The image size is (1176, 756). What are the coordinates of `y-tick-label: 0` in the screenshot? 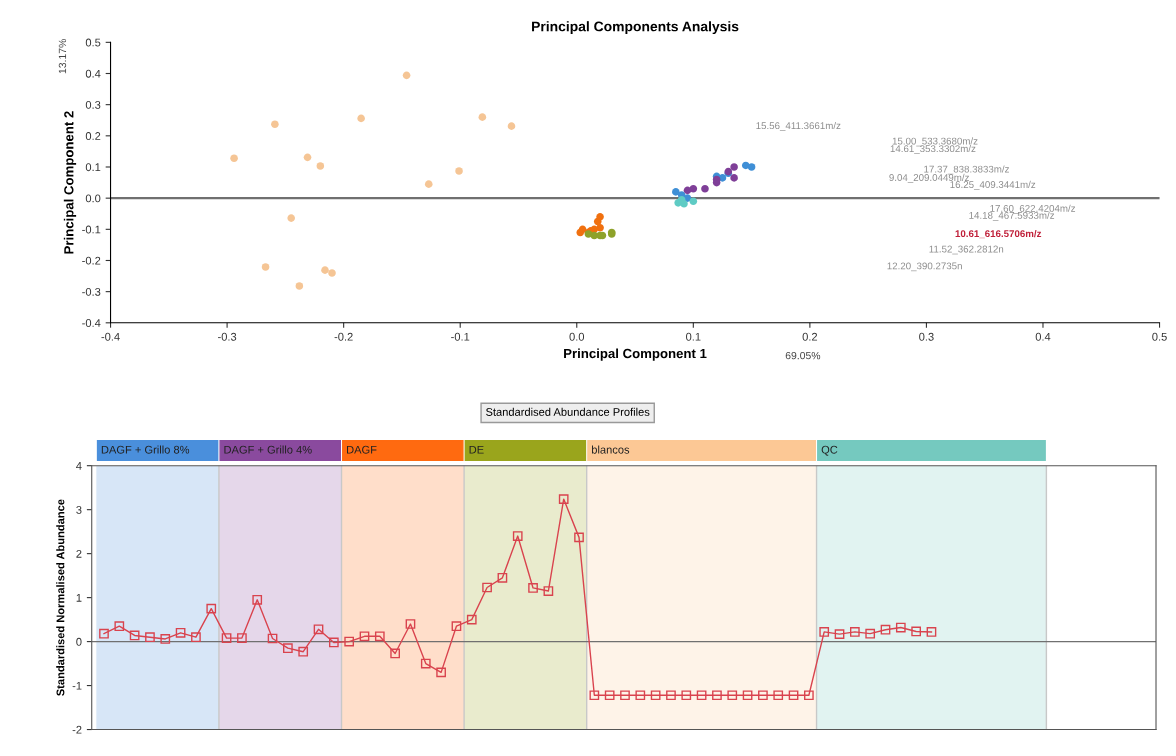 It's located at (79, 641).